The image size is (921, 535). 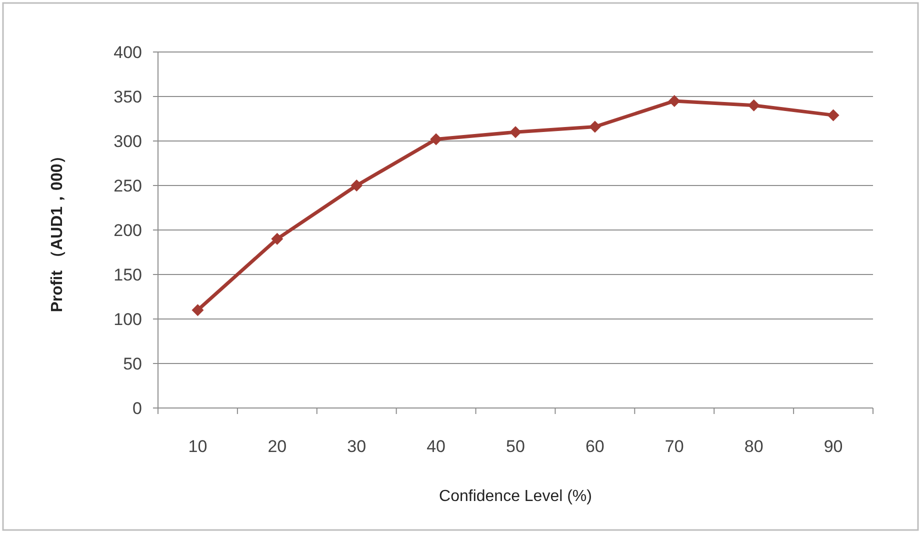 I want to click on y-tick-label: 300, so click(x=128, y=141).